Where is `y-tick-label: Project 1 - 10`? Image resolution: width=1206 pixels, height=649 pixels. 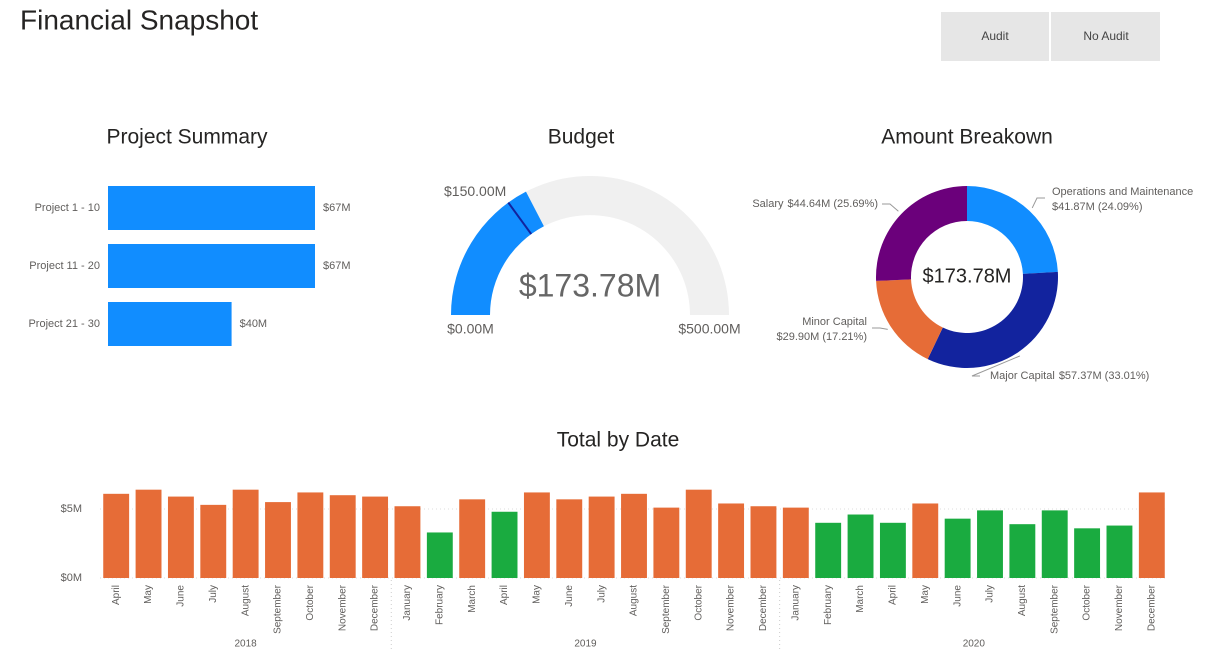
y-tick-label: Project 1 - 10 is located at coordinates (67, 208).